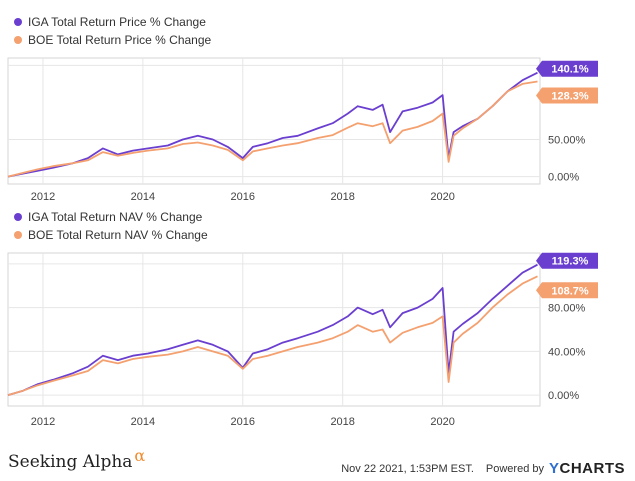  I want to click on last-value-label: 108.7%, so click(570, 291).